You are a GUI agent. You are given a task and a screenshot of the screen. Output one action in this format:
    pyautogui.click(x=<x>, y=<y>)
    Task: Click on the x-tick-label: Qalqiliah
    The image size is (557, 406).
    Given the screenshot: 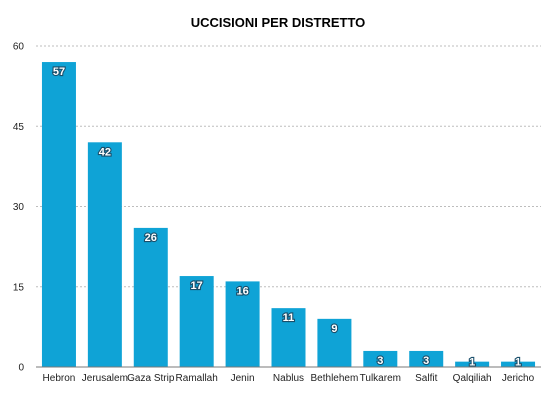 What is the action you would take?
    pyautogui.click(x=472, y=378)
    